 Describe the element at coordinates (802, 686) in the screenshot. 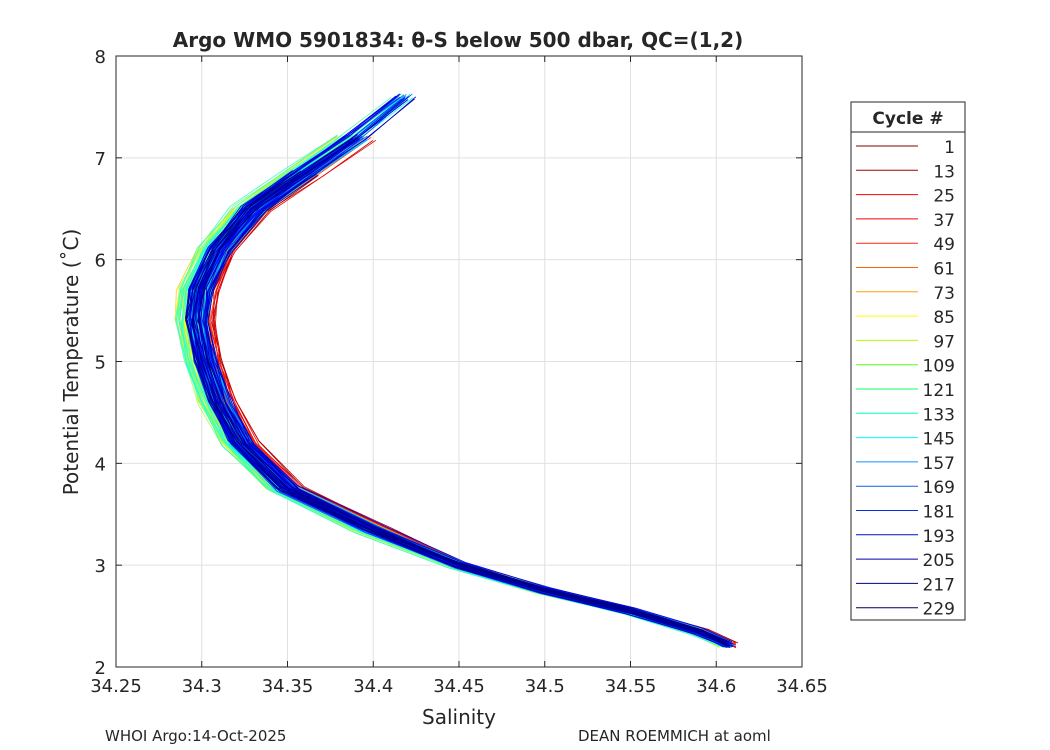

I see `x-tick-label: 34.65` at that location.